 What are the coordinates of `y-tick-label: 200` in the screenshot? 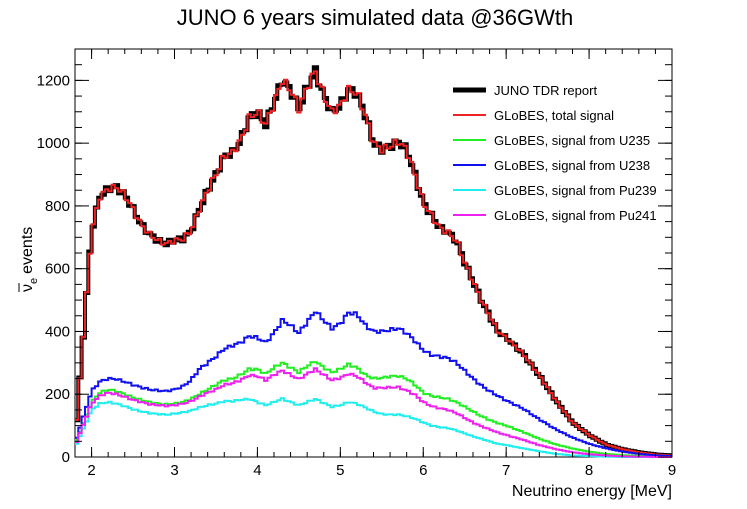 It's located at (57, 394).